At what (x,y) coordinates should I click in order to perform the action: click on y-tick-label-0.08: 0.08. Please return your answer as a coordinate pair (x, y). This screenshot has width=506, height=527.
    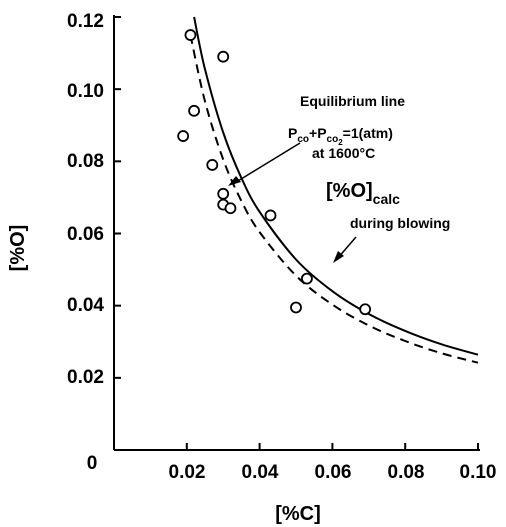
    Looking at the image, I should click on (85, 161).